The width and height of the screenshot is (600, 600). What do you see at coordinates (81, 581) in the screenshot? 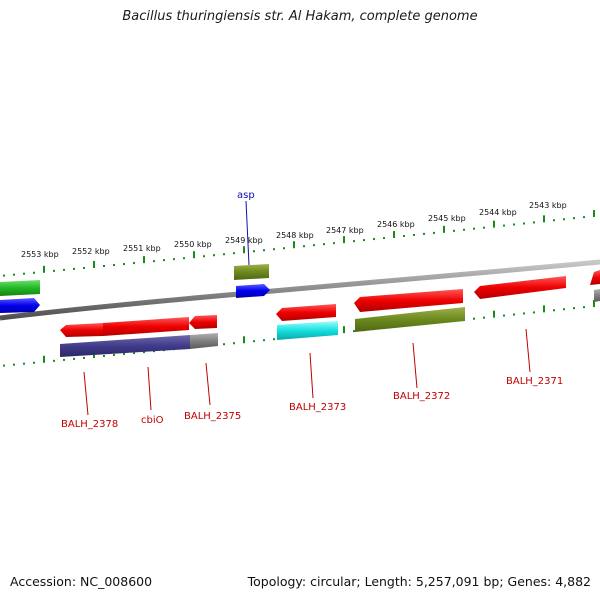
I see `accession-text: Accession: NC_008600` at bounding box center [81, 581].